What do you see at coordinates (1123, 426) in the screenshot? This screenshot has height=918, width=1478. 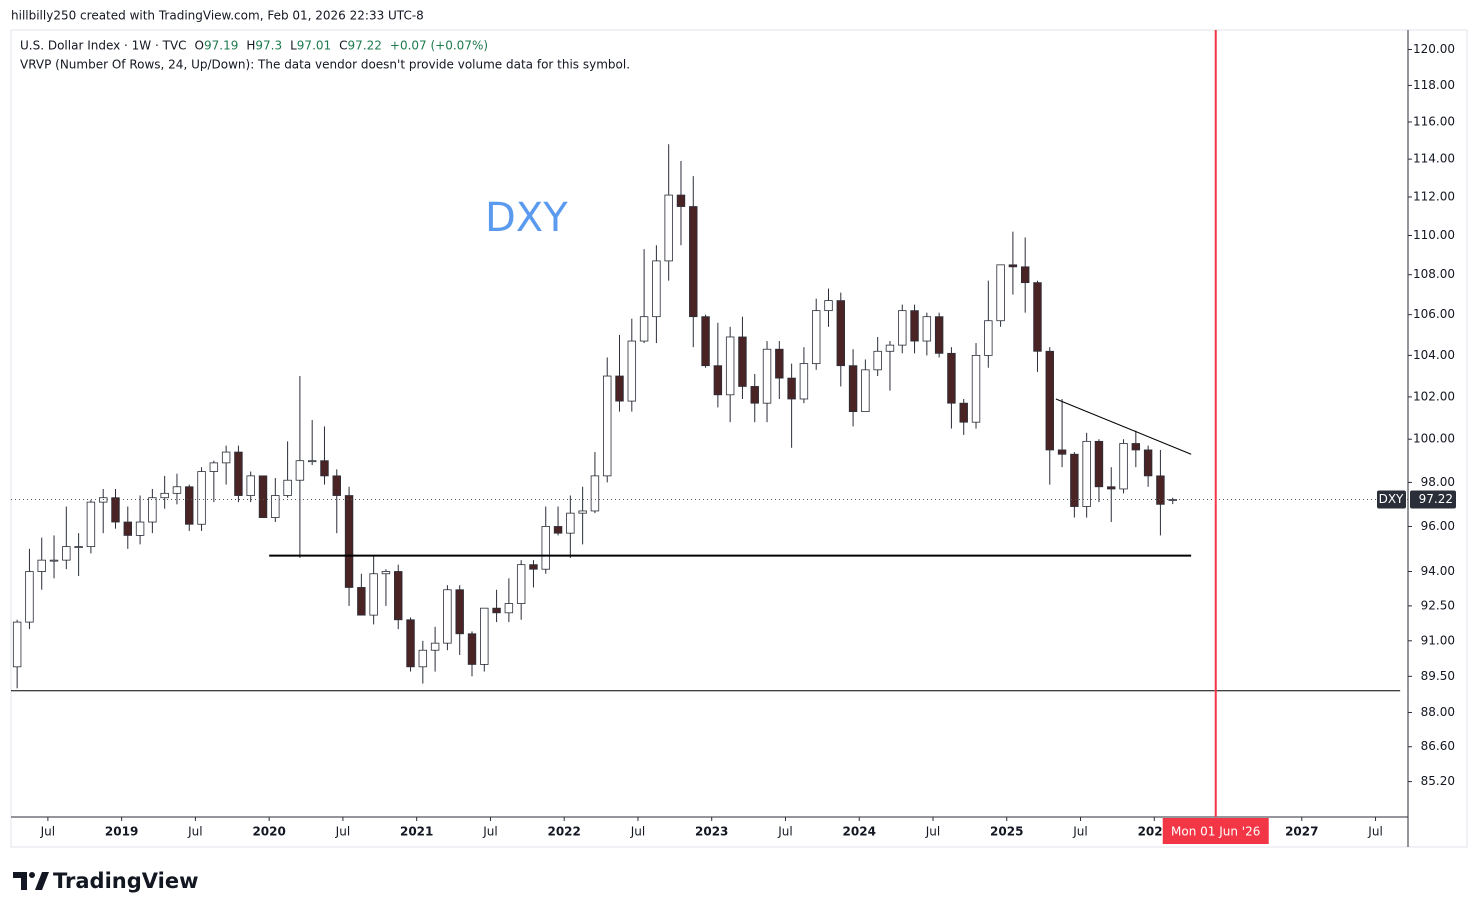 I see `trendline` at bounding box center [1123, 426].